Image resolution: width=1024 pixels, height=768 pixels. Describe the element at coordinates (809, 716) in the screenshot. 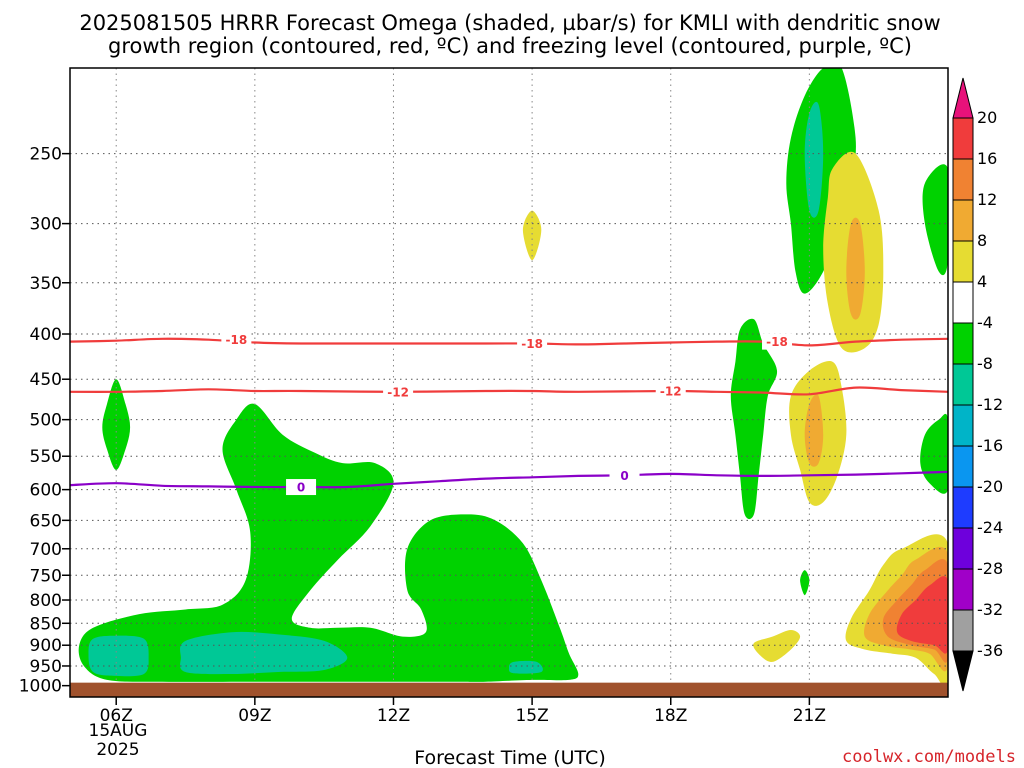

I see `x-tick-label-21Z: 21Z` at that location.